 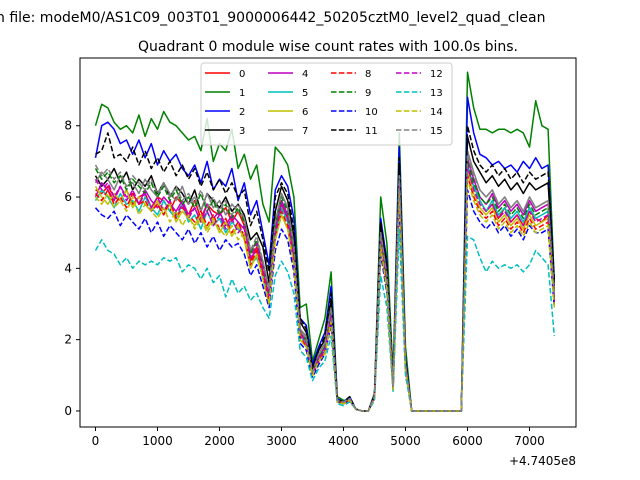 I want to click on legend-label-7: 7, so click(x=305, y=131).